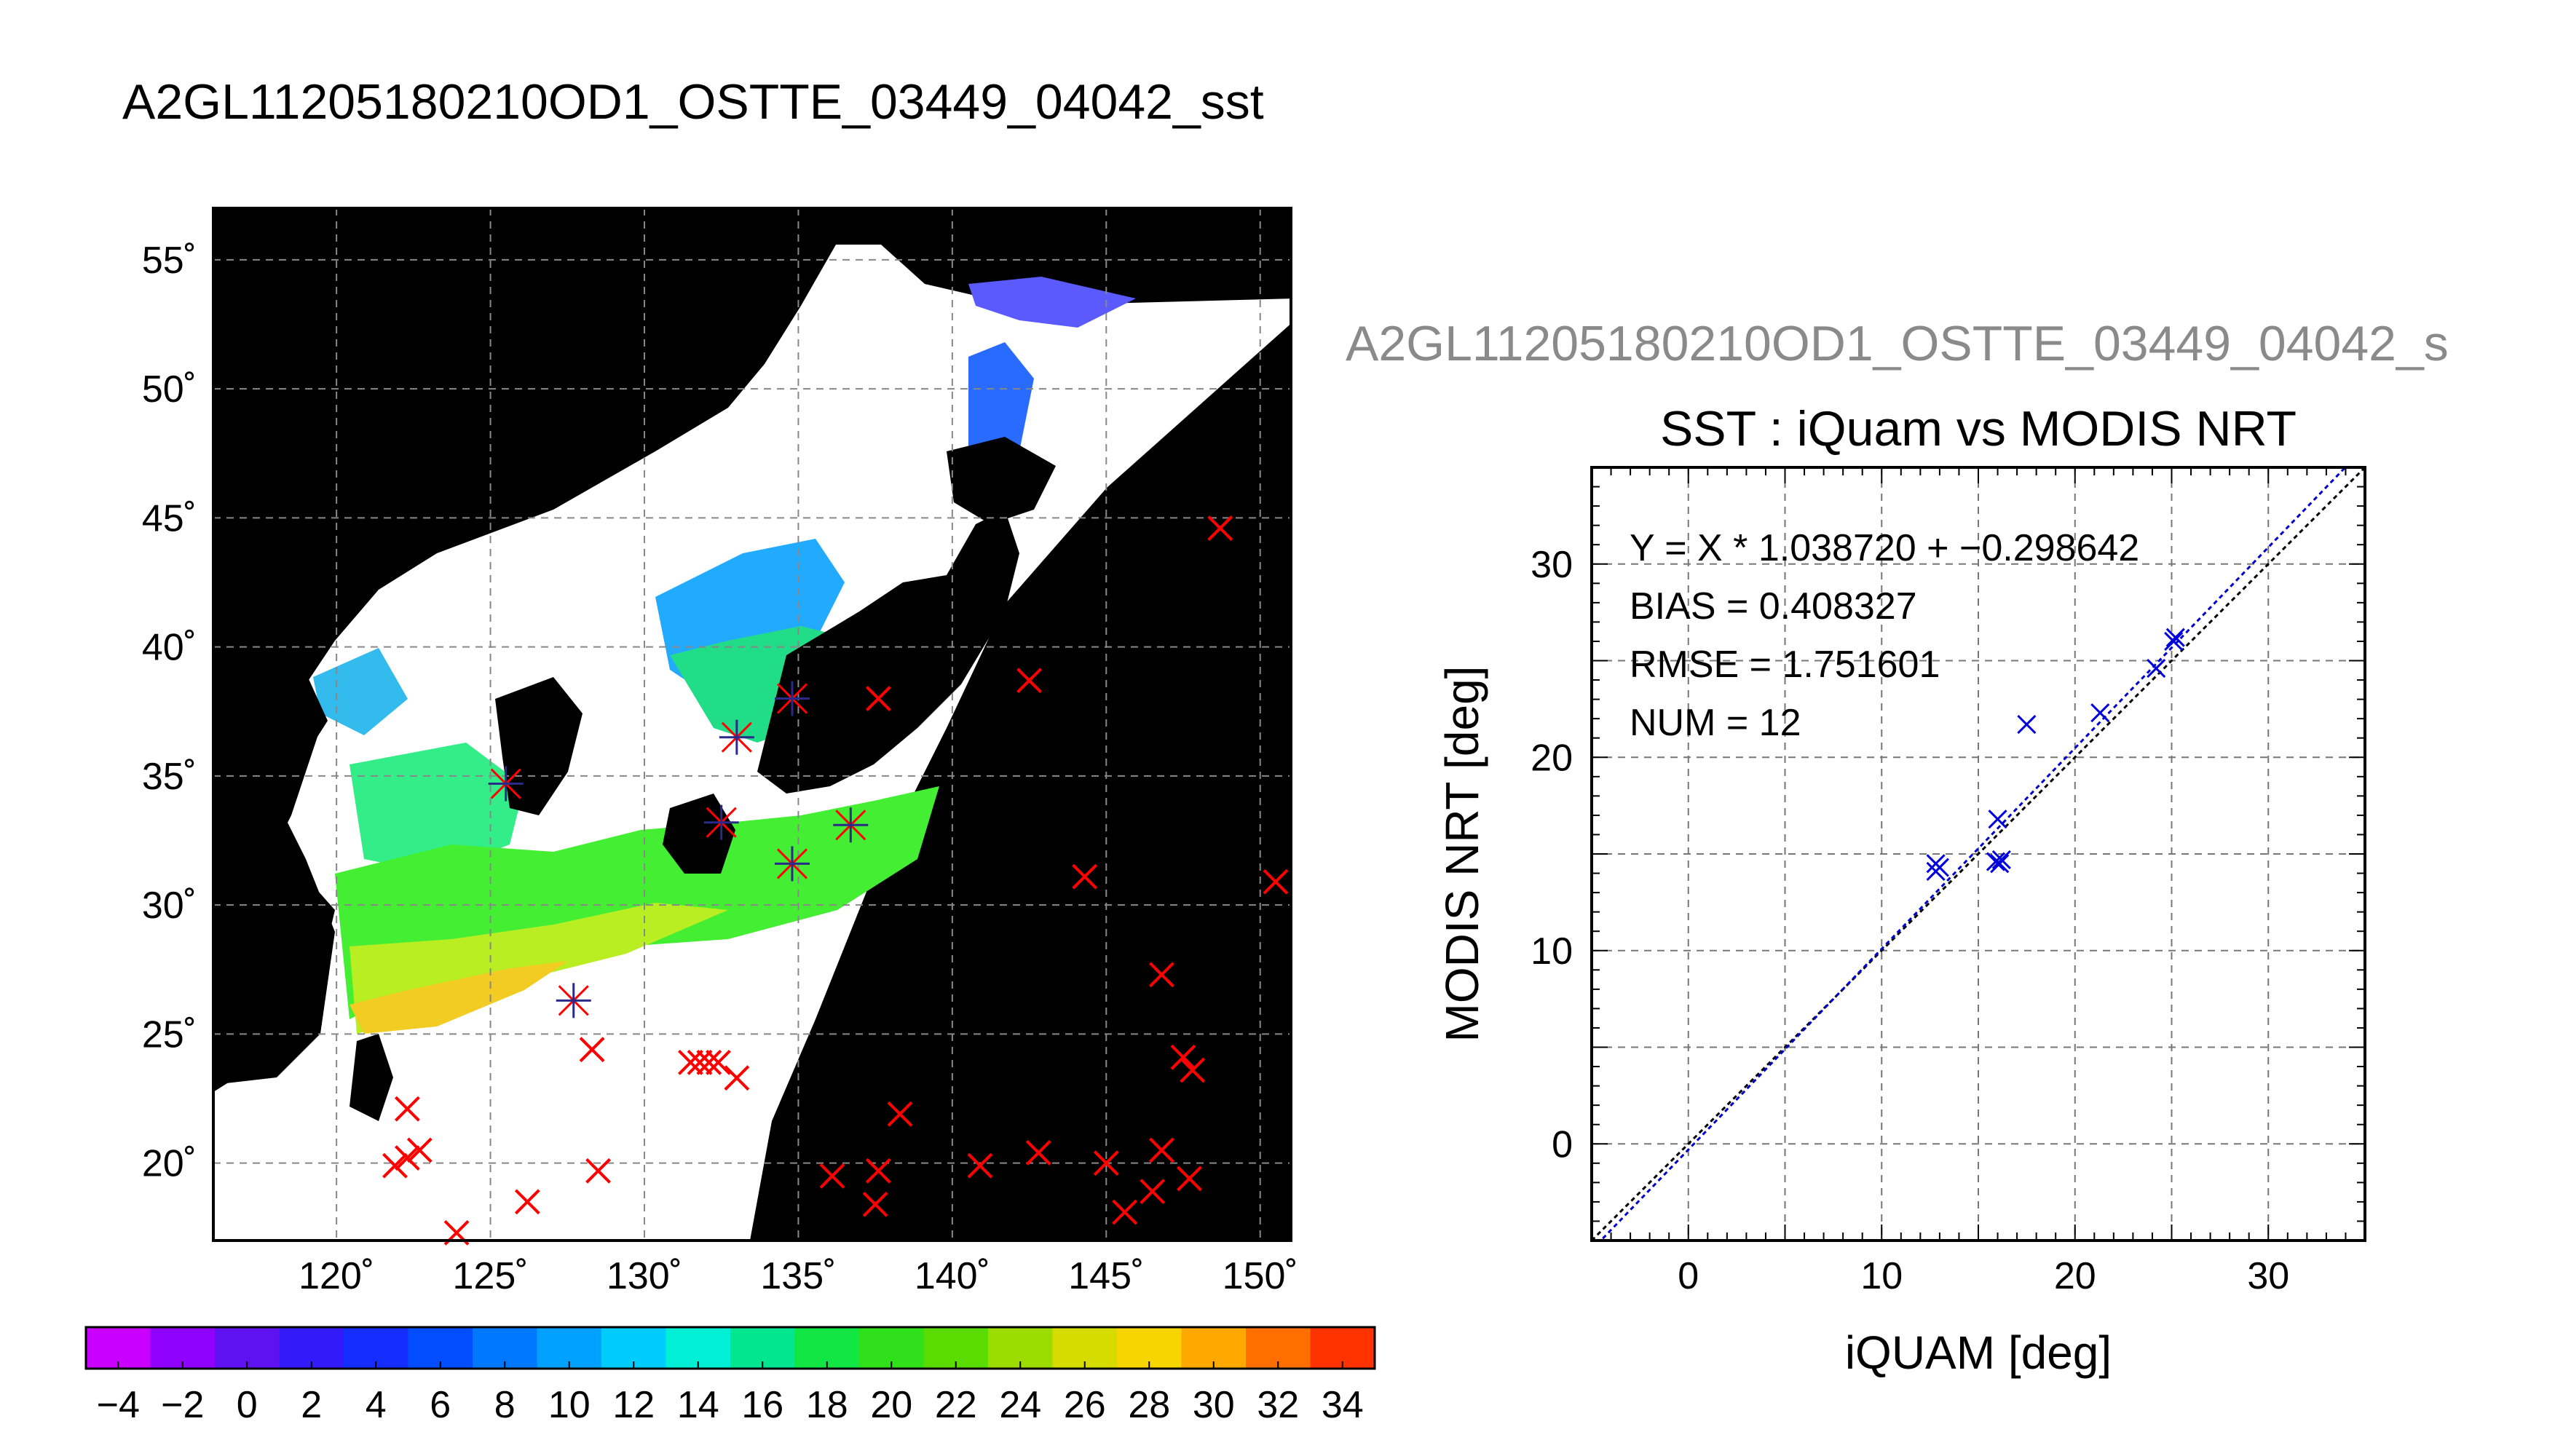  Describe the element at coordinates (505, 1405) in the screenshot. I see `colorbar-label: 8` at that location.